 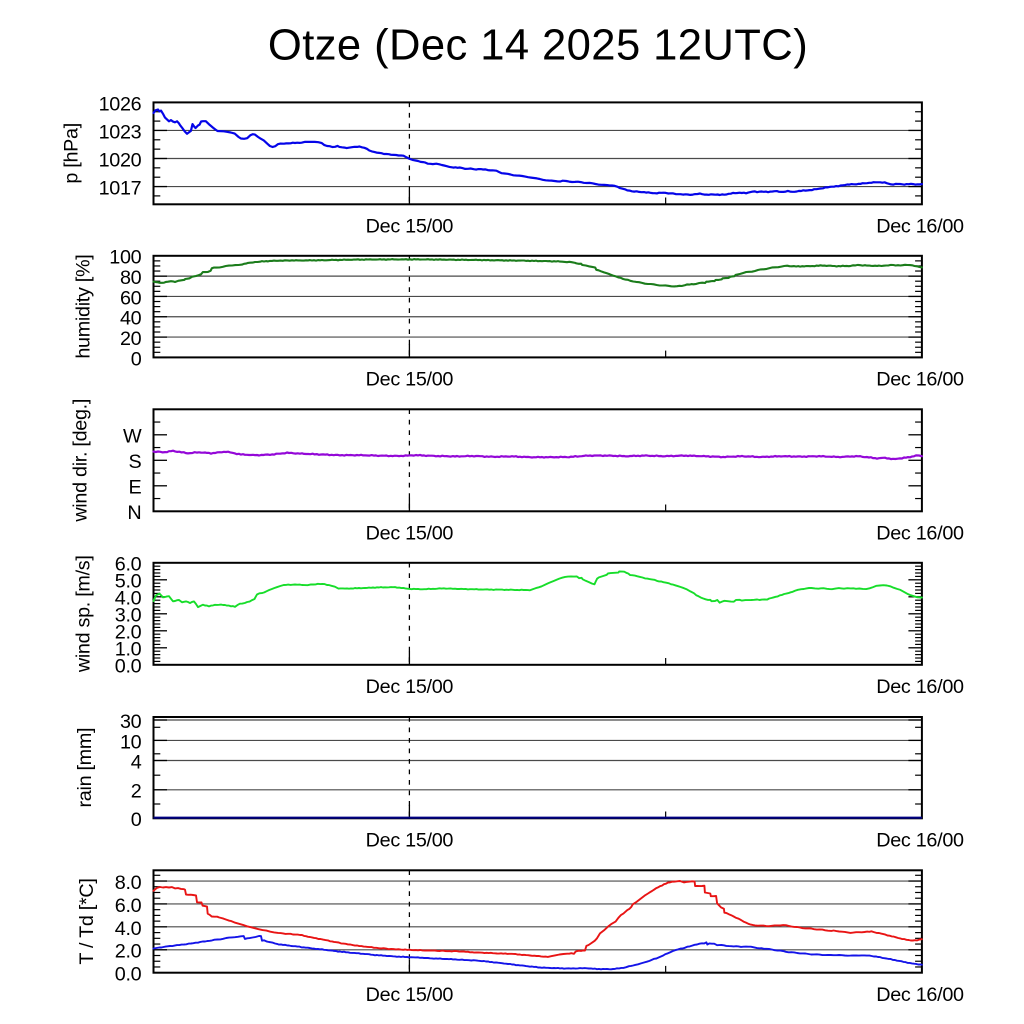 What do you see at coordinates (85, 768) in the screenshot?
I see `svg-text: rain [mm]` at bounding box center [85, 768].